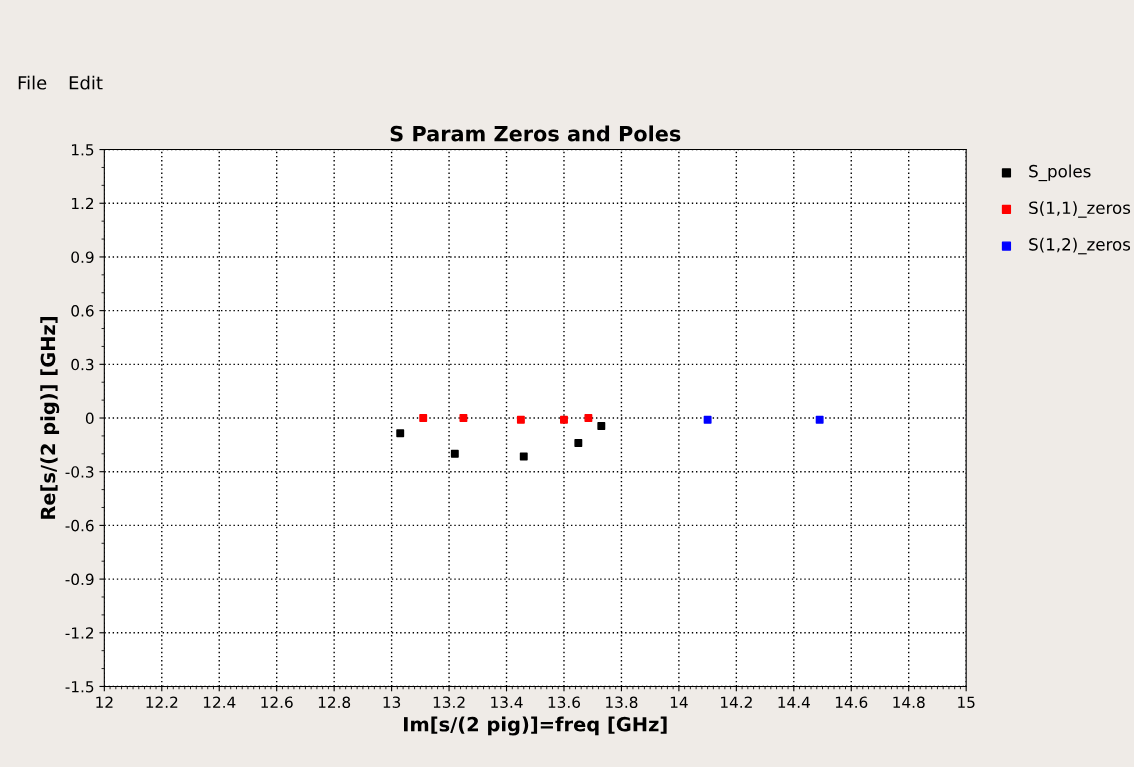  What do you see at coordinates (1060, 173) in the screenshot?
I see `legend-label: S_poles` at bounding box center [1060, 173].